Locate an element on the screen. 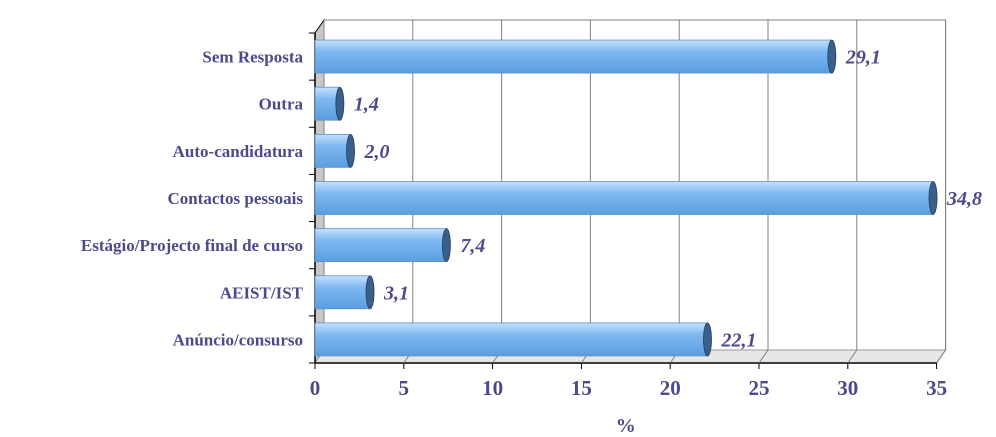 The height and width of the screenshot is (437, 996). x-tick-label: 20 is located at coordinates (670, 388).